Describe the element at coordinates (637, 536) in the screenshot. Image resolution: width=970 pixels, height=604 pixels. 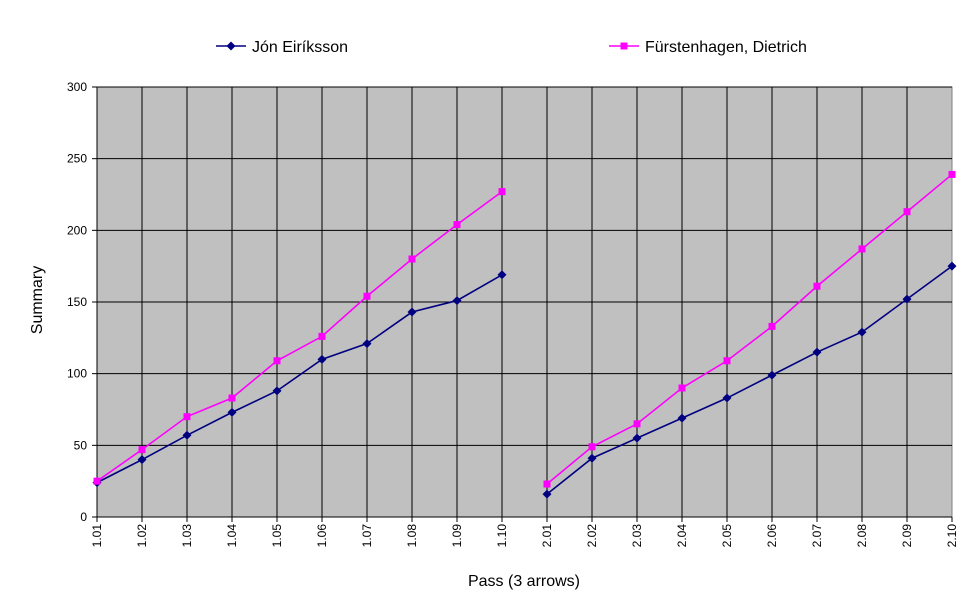
I see `x-tick-label: 2.03` at that location.